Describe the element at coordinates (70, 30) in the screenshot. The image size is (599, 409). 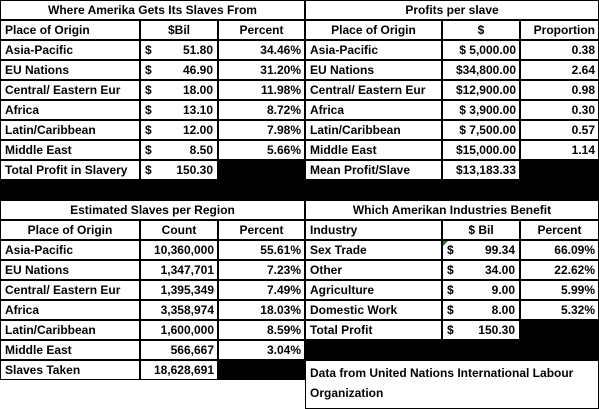
I see `slaves_from-header-0: Place of Origin` at that location.